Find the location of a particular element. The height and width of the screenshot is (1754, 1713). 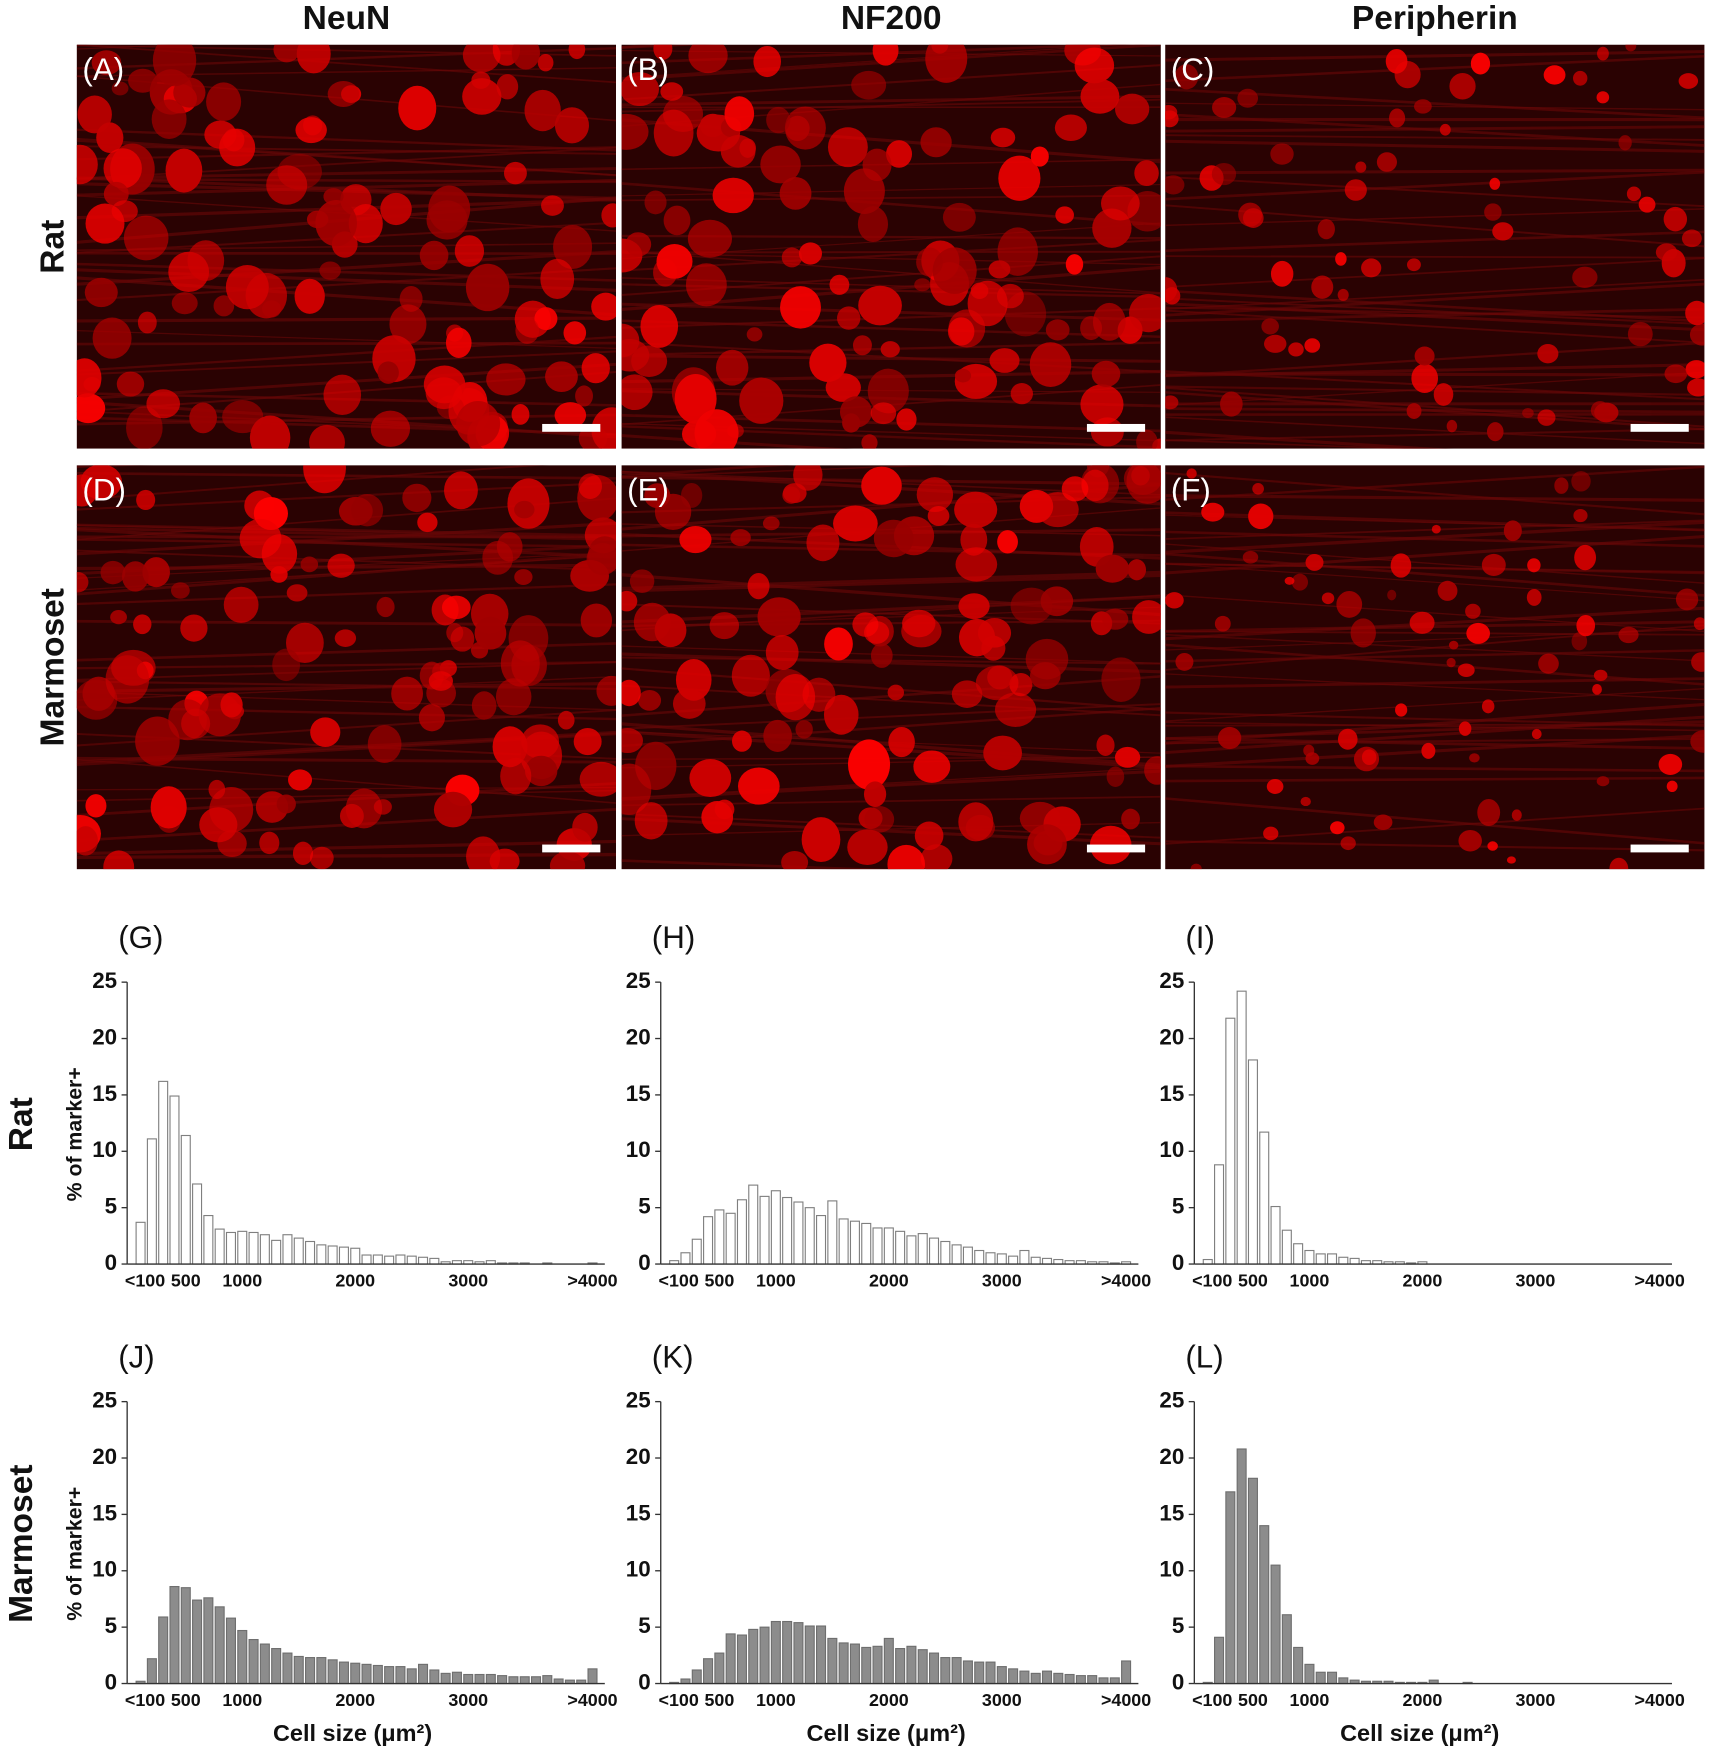

panel-label: (E) is located at coordinates (648, 489).